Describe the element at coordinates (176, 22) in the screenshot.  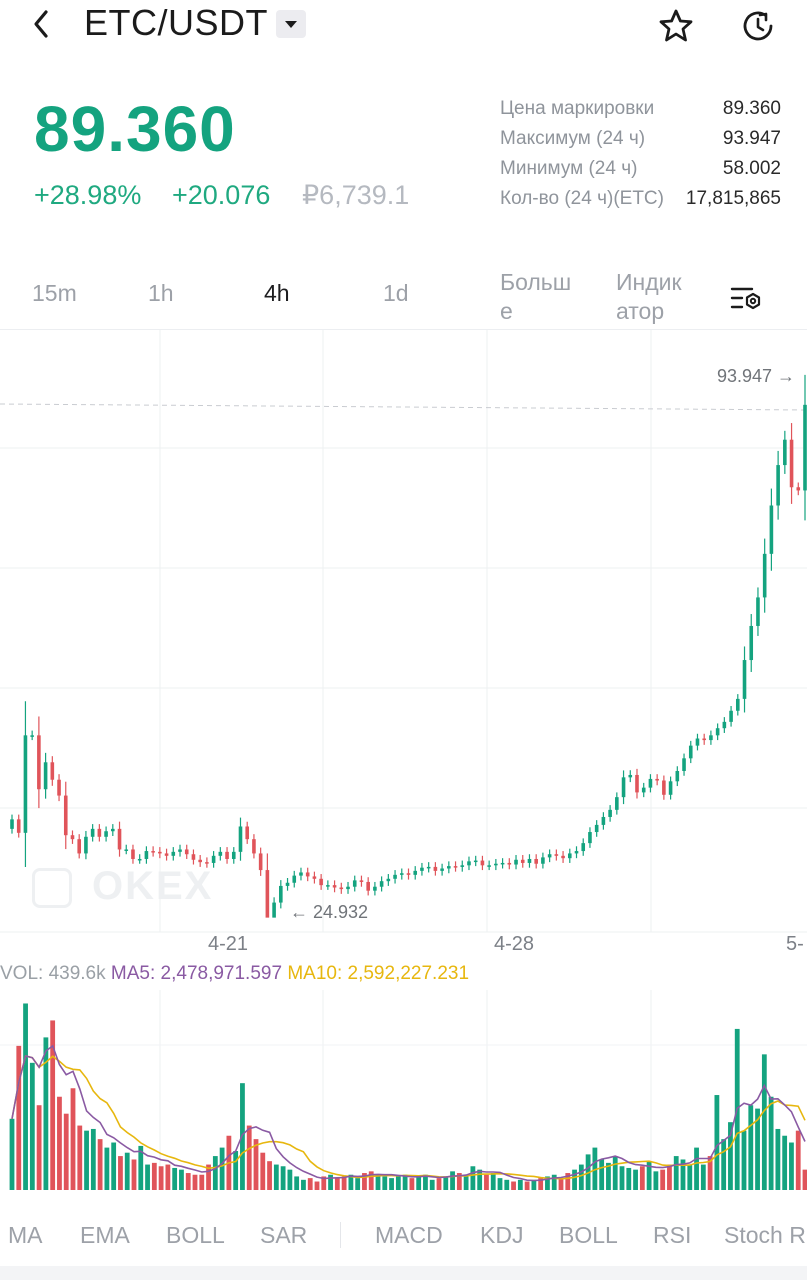
I see `pair-title: ETC/USDT` at that location.